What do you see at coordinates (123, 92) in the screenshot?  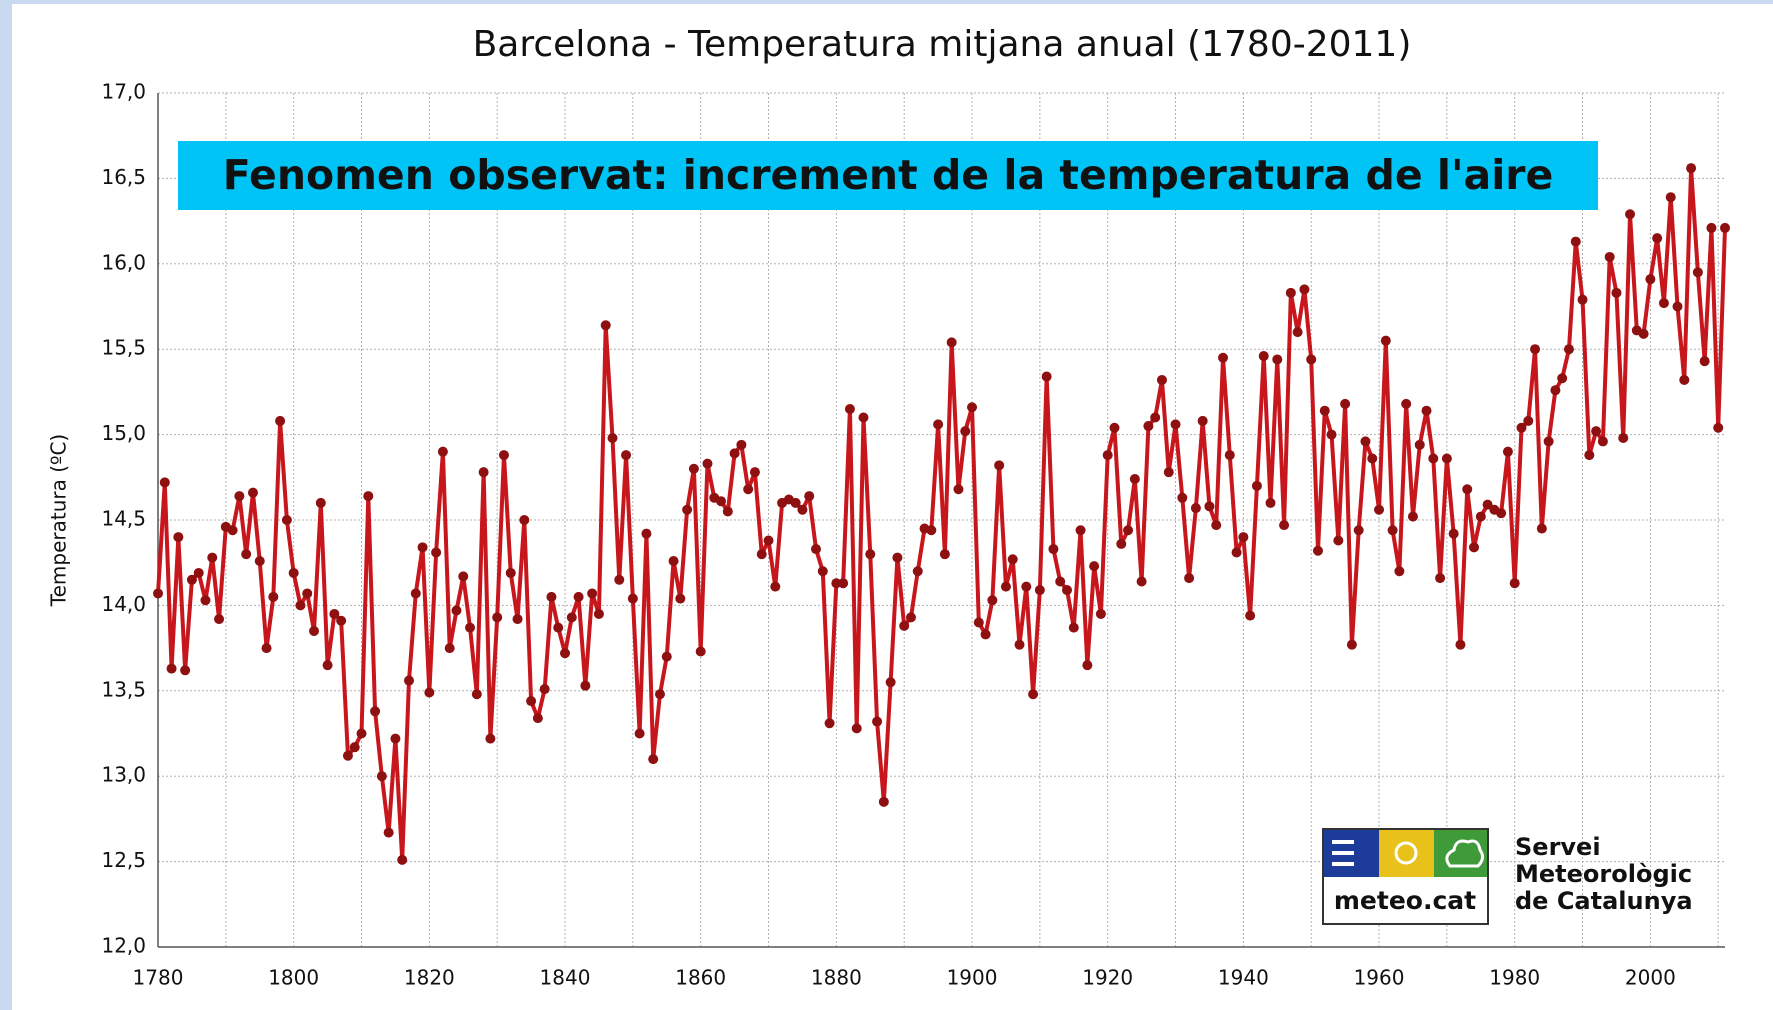 I see `y-tick-label: 17,0` at bounding box center [123, 92].